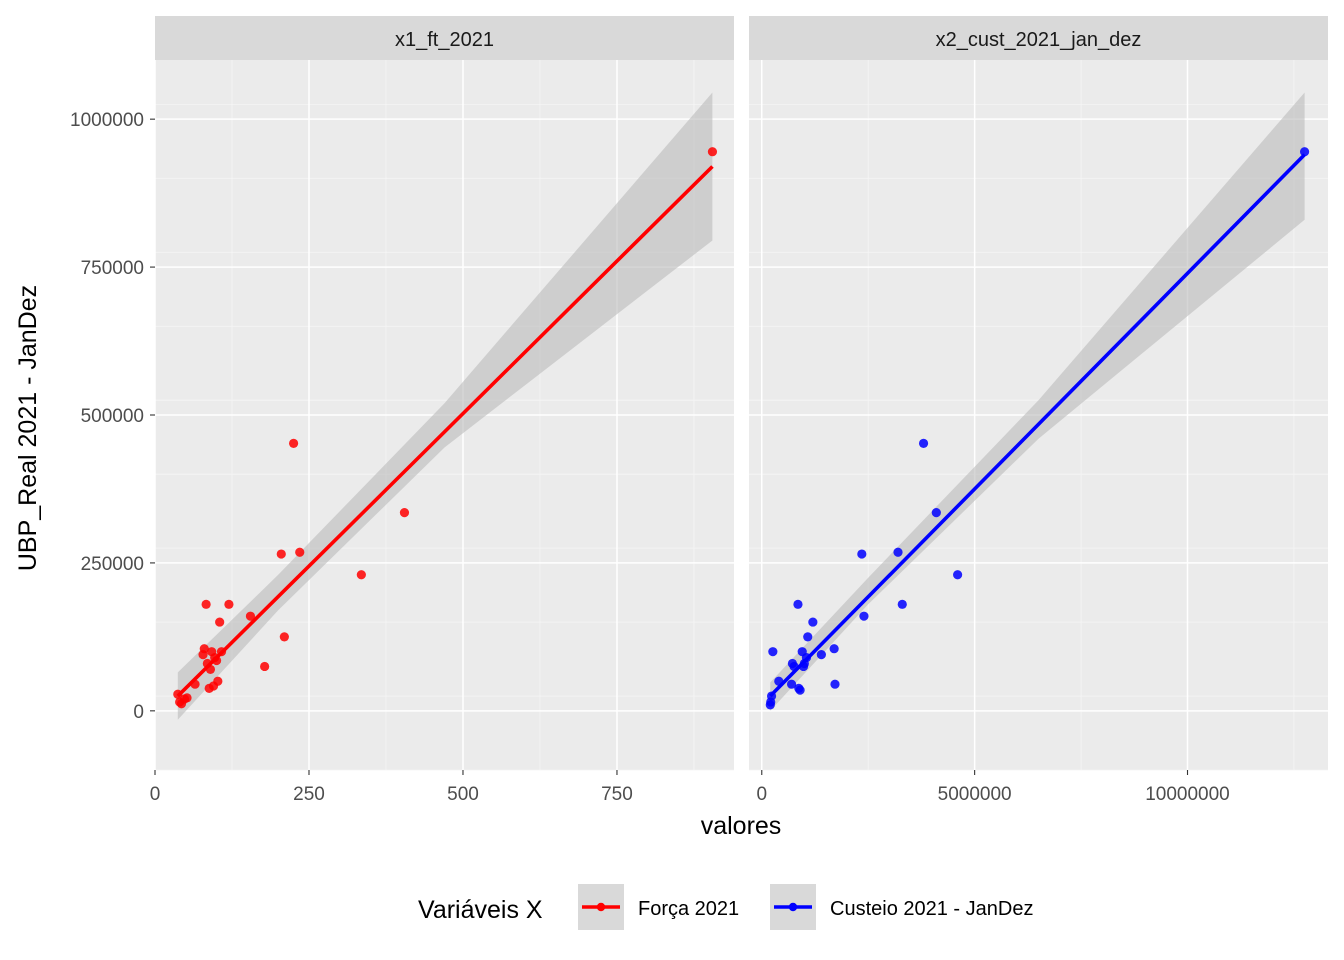  Describe the element at coordinates (28, 428) in the screenshot. I see `y-axis-title: UBP_Real 2021 - JanDez` at that location.